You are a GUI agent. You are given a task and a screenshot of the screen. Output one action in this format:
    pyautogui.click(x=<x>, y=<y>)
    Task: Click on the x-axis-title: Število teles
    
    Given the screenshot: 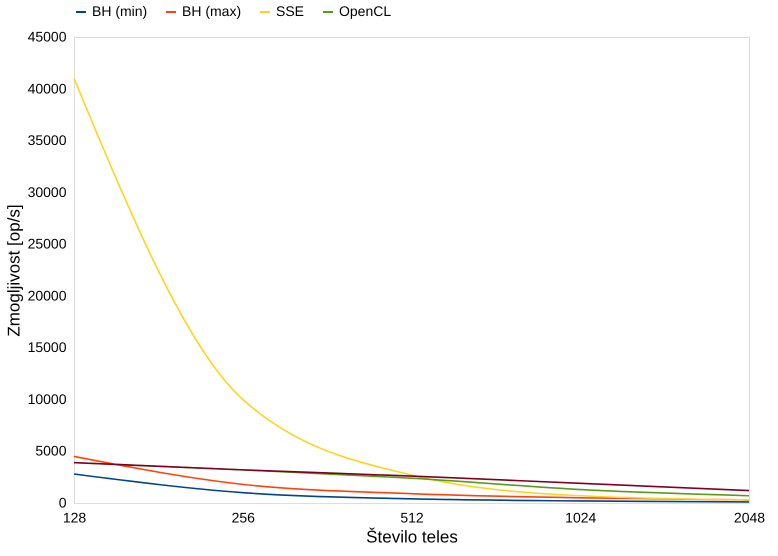 What is the action you would take?
    pyautogui.click(x=412, y=537)
    